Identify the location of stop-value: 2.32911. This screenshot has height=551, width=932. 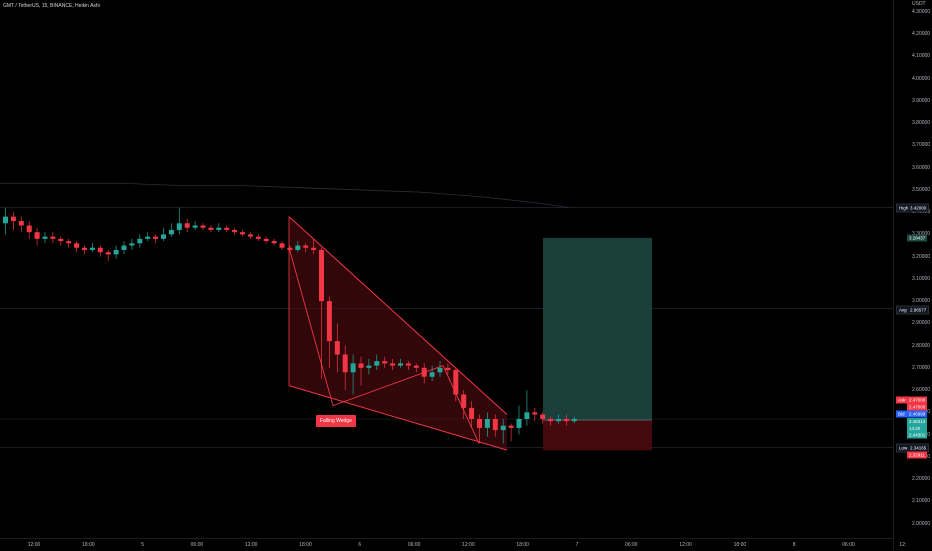
(917, 455).